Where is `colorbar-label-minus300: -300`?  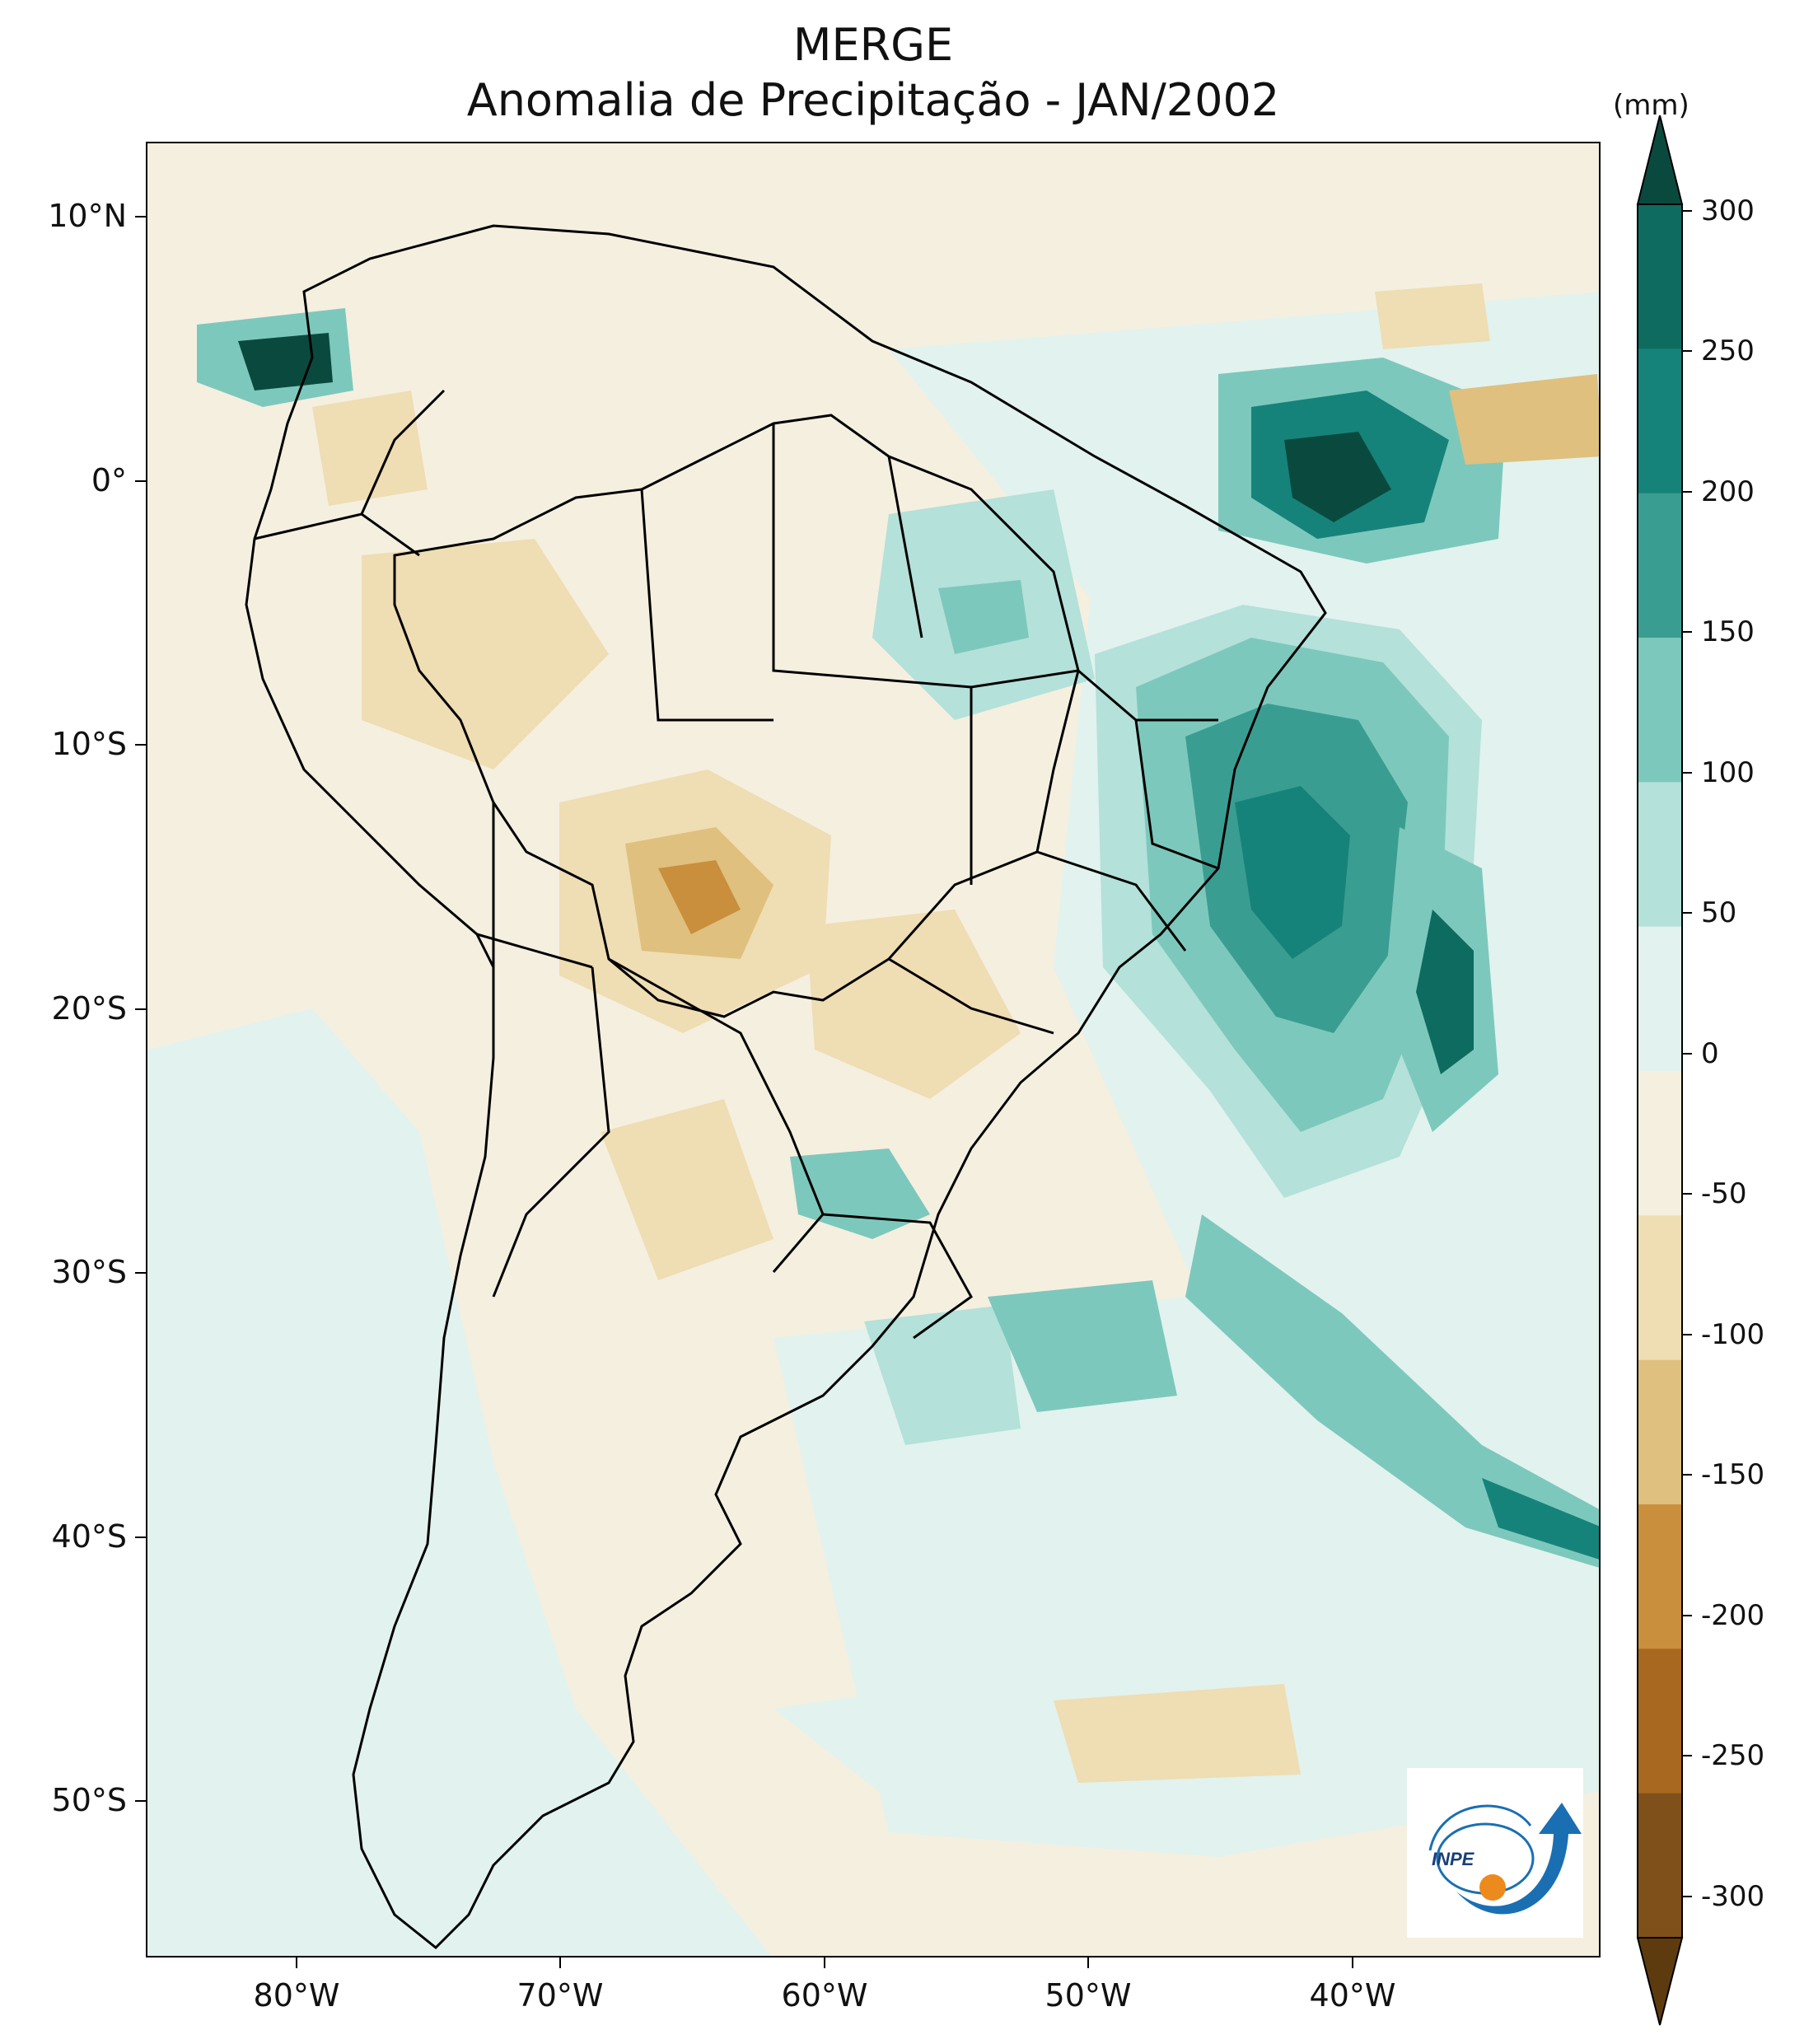 colorbar-label-minus300: -300 is located at coordinates (1733, 1896).